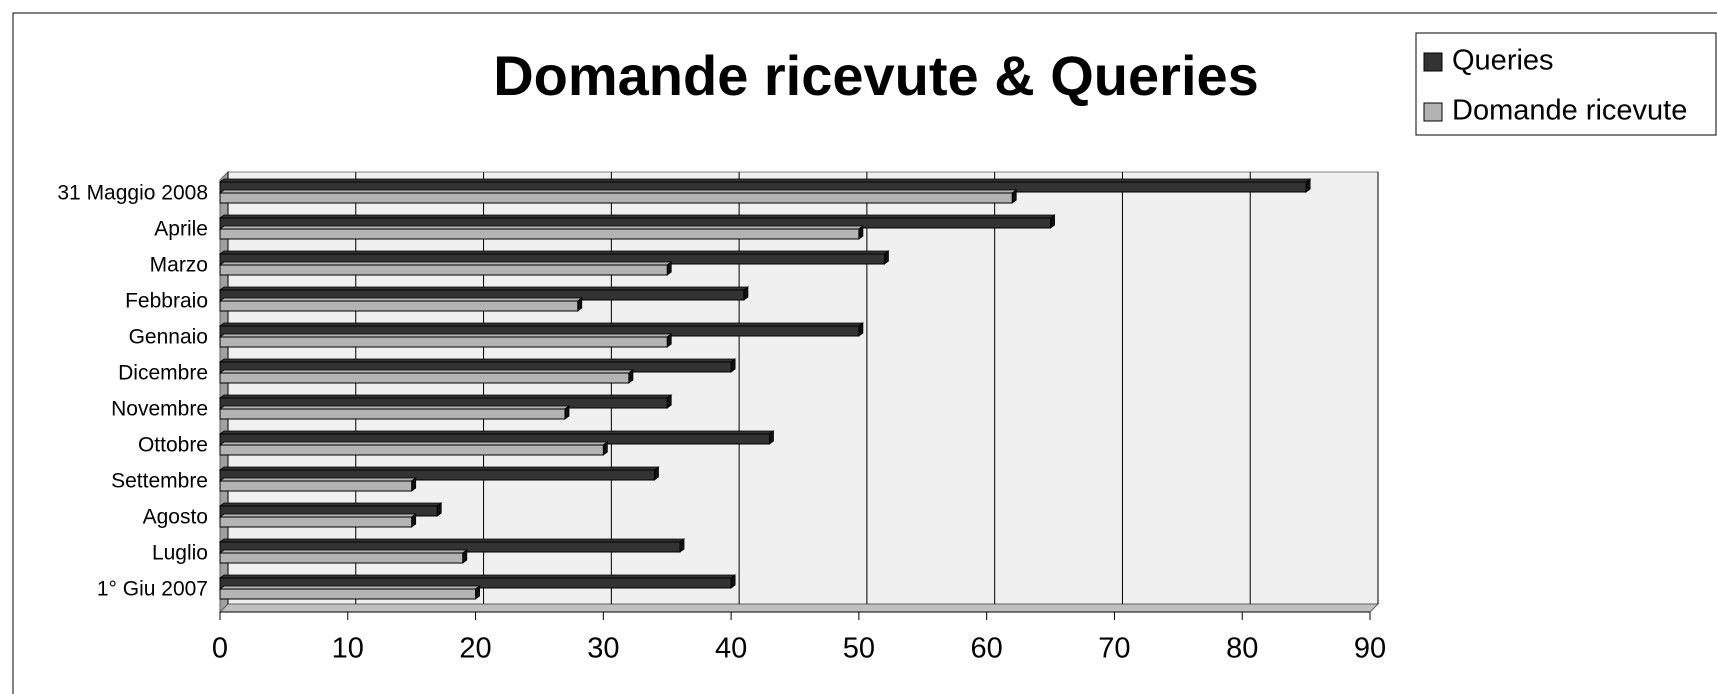  Describe the element at coordinates (163, 373) in the screenshot. I see `y-tick-label: Dicembre` at that location.